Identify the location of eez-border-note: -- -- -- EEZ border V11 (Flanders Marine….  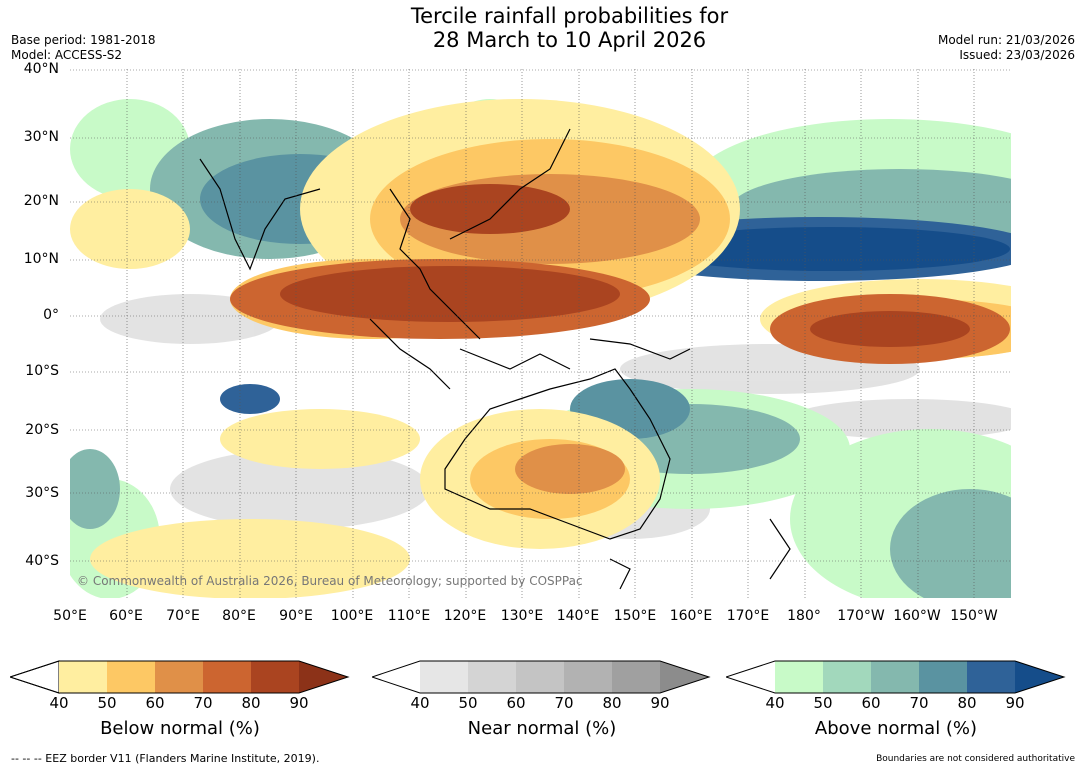
(165, 758).